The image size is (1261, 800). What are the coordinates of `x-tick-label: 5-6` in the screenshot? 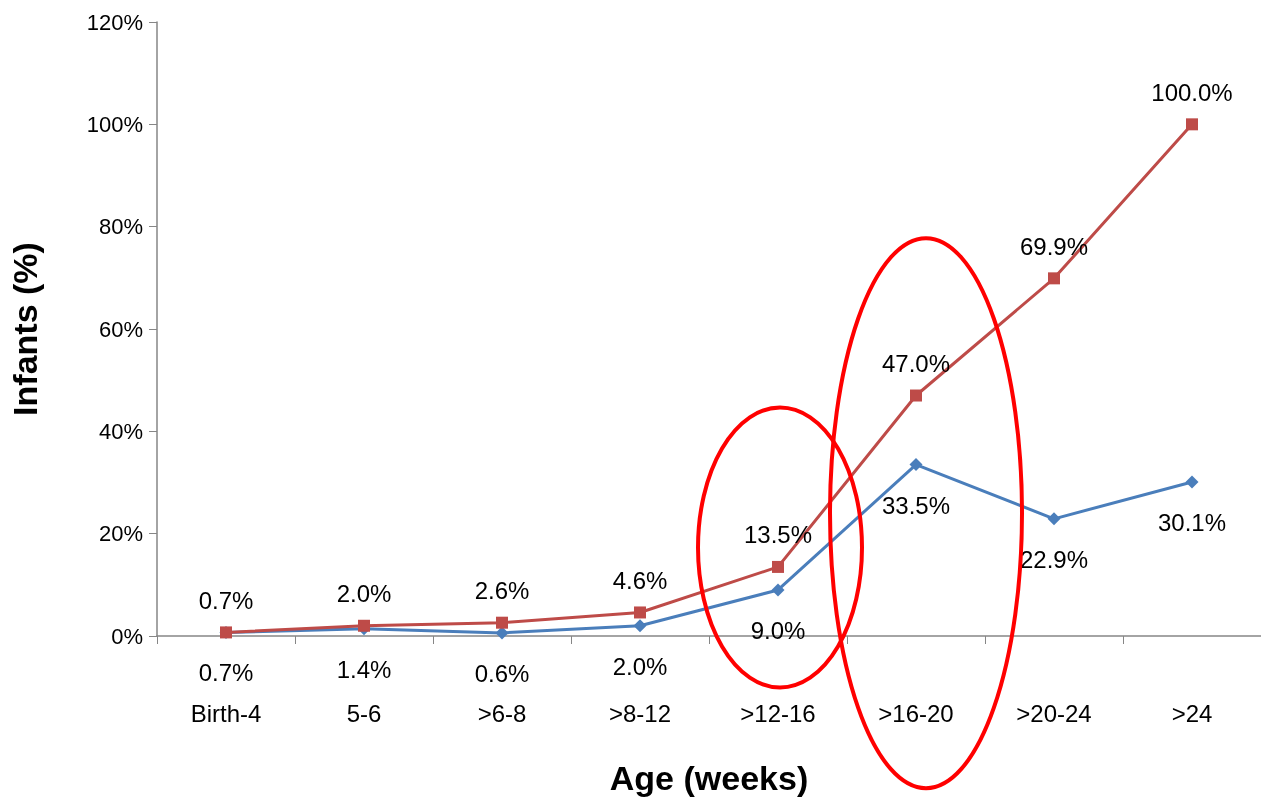 It's located at (364, 713).